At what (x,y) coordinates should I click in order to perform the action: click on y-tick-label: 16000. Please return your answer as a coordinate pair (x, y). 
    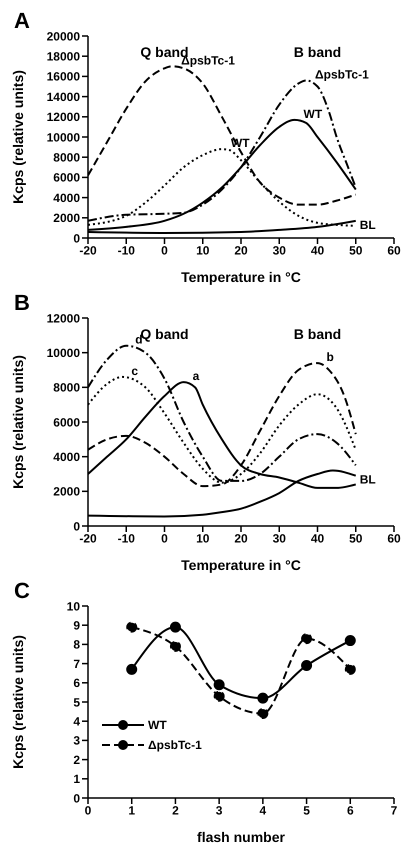
    Looking at the image, I should click on (63, 77).